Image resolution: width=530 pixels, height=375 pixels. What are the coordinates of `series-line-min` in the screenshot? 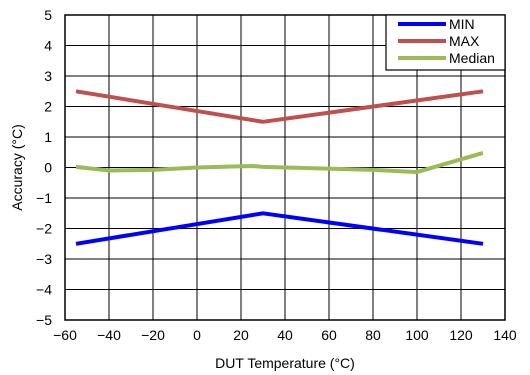 It's located at (279, 228).